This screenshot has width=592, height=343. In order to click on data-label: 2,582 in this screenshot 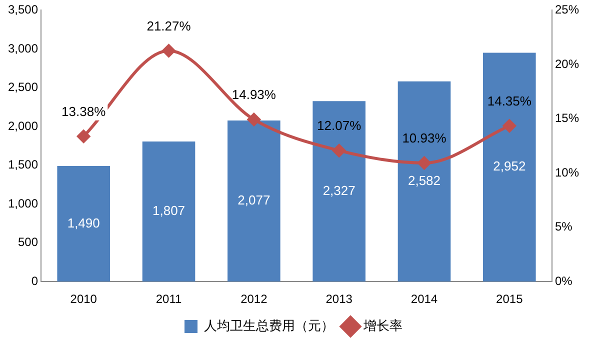, I will do `click(424, 180)`.